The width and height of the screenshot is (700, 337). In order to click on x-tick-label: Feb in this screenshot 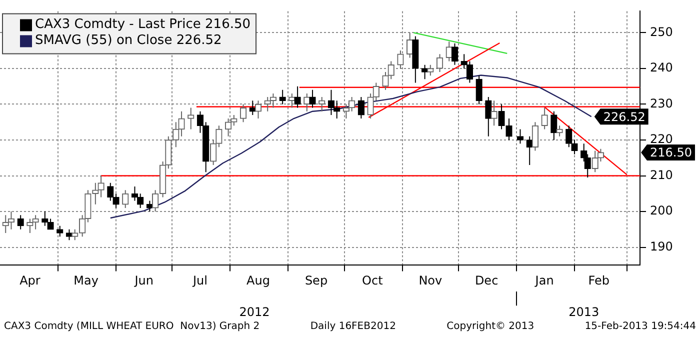, I will do `click(599, 281)`.